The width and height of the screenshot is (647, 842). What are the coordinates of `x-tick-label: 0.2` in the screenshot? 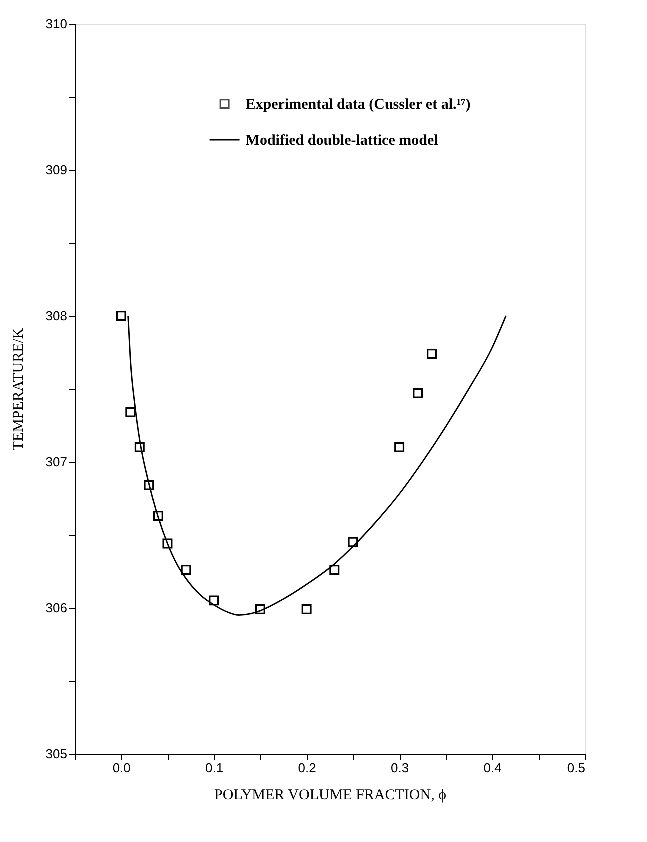 It's located at (307, 768).